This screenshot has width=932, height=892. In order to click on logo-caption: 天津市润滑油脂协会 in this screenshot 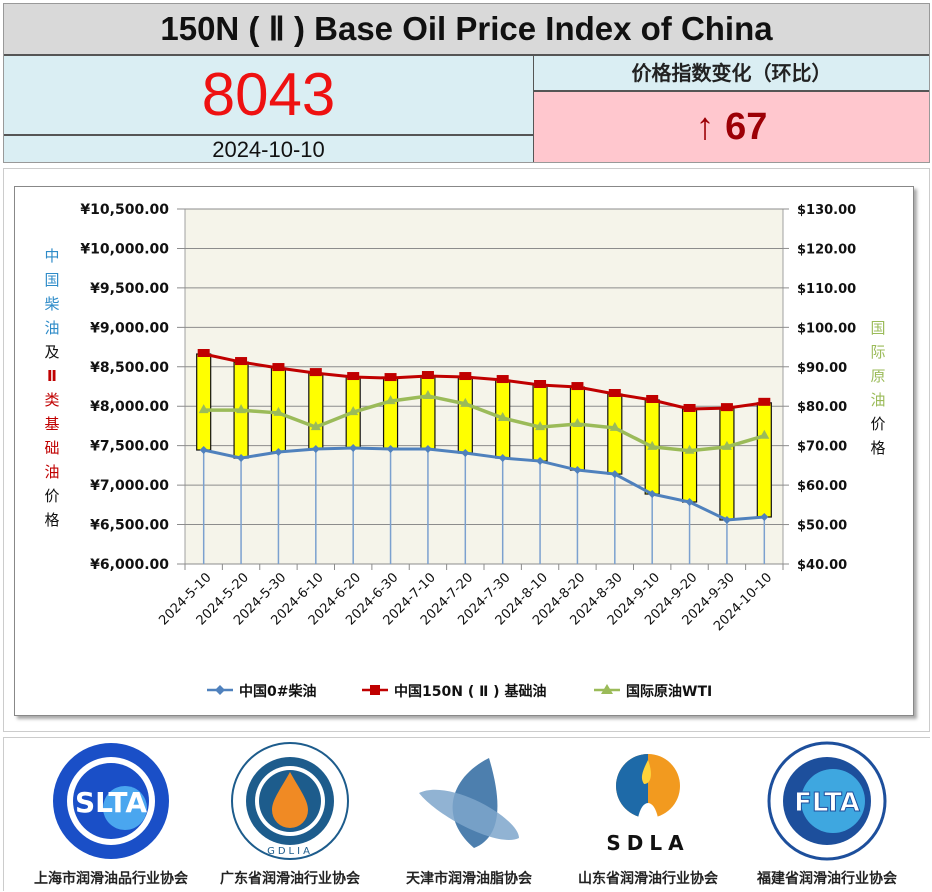, I will do `click(469, 879)`.